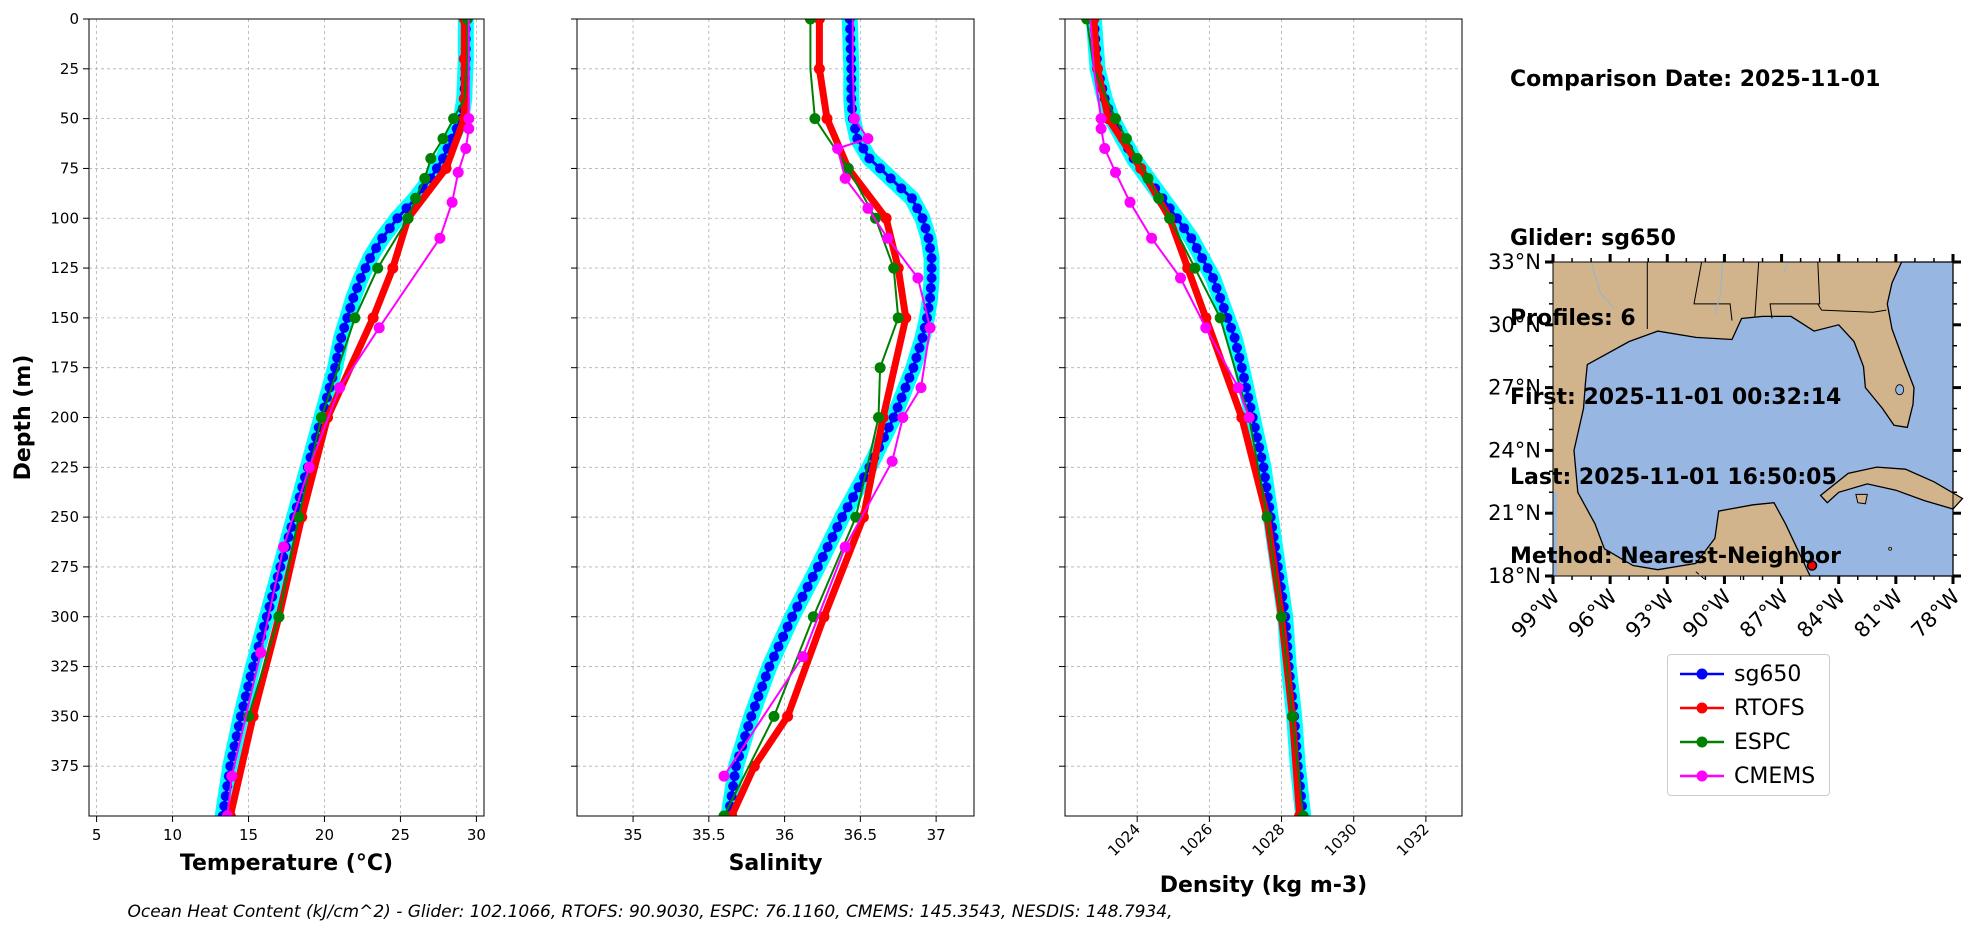 The image size is (1987, 934). I want to click on y-tick-label: 250, so click(64, 517).